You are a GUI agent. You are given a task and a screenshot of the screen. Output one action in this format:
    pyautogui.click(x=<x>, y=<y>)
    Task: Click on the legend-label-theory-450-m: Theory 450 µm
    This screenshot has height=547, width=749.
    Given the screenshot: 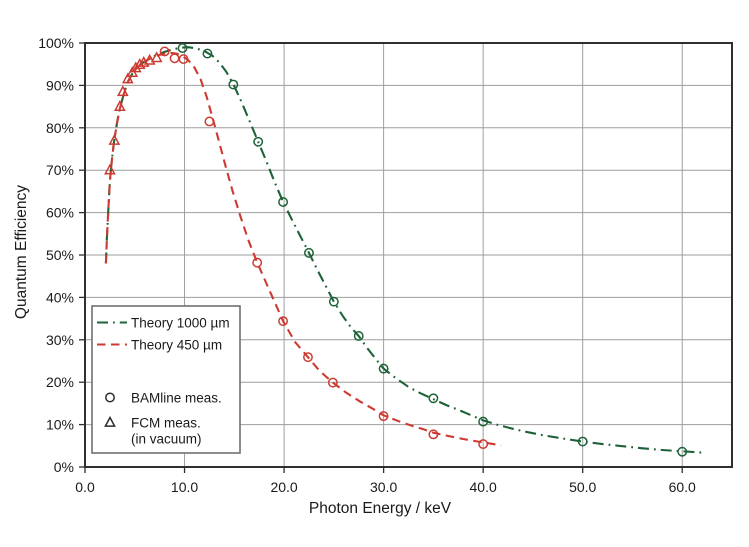 What is the action you would take?
    pyautogui.click(x=176, y=345)
    